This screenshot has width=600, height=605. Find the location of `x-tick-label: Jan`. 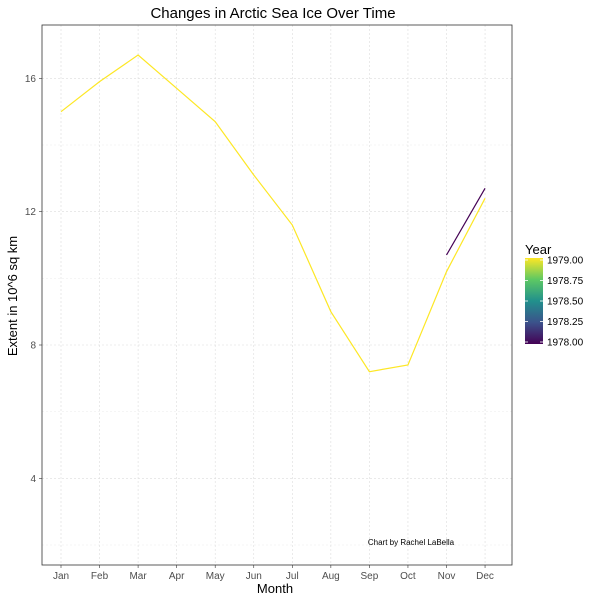

x-tick-label: Jan is located at coordinates (61, 576).